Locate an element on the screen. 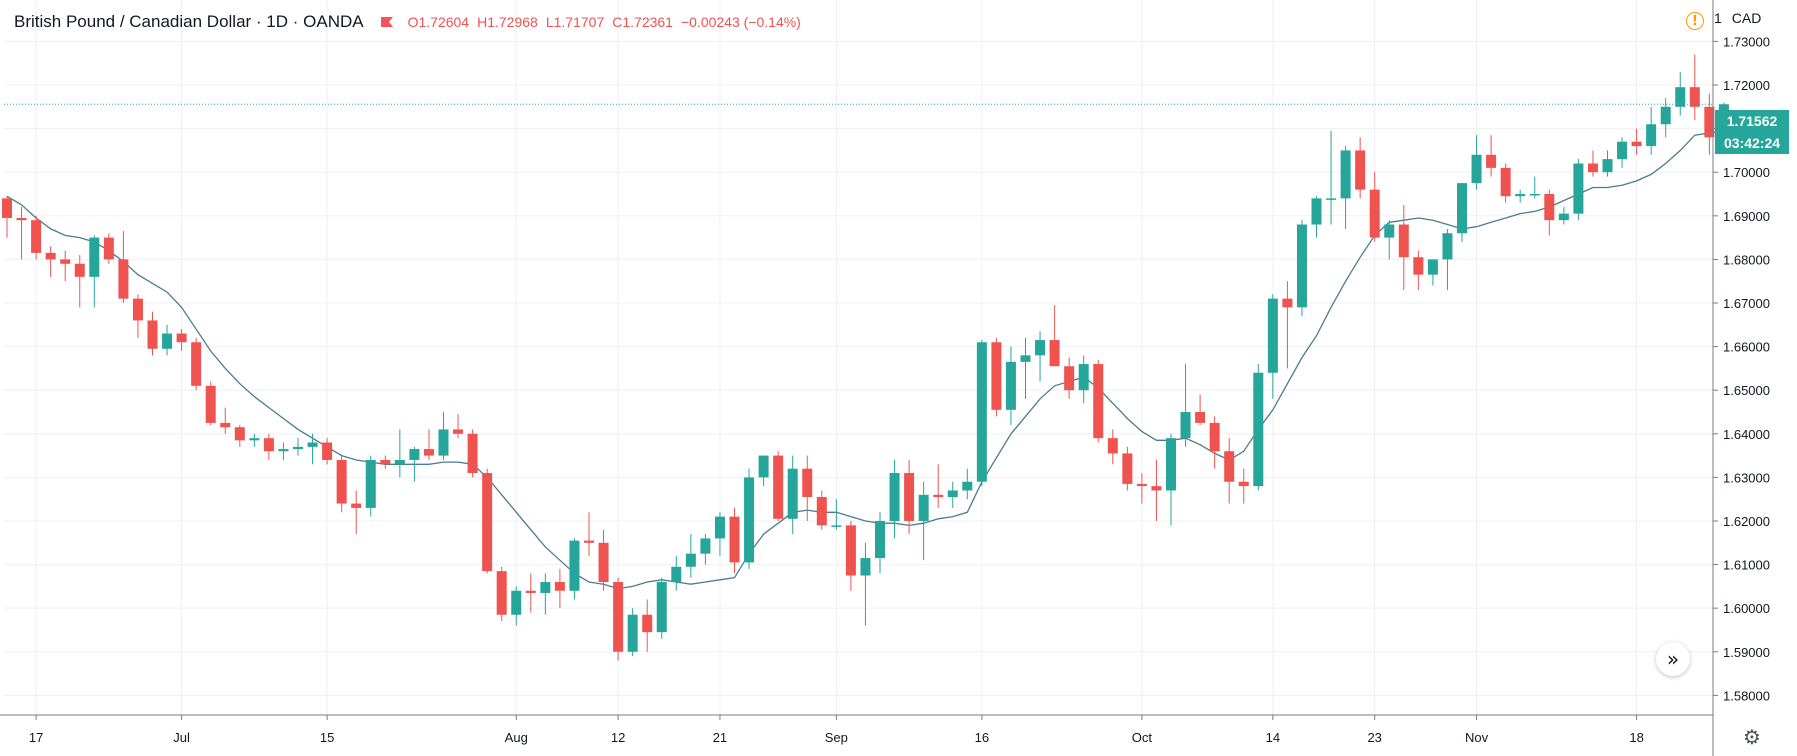  currency-label: 1 CAD is located at coordinates (1742, 18).